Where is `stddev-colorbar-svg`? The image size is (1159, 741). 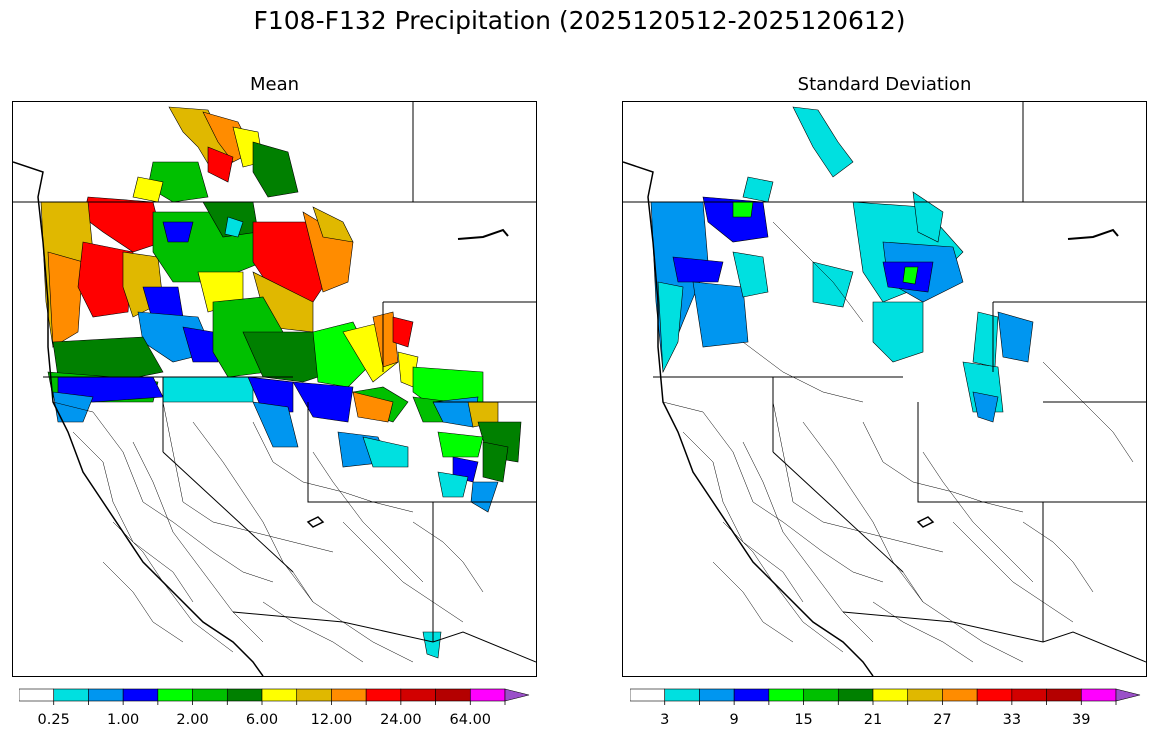 stddev-colorbar-svg is located at coordinates (885, 696).